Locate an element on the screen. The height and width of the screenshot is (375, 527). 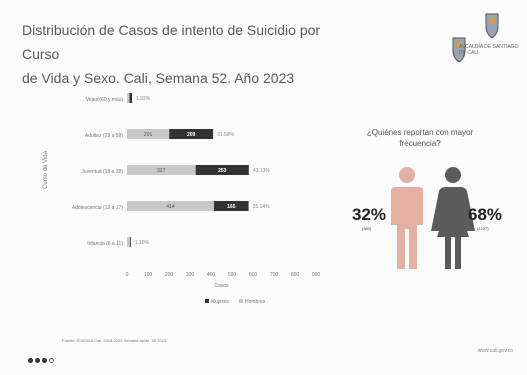
x-tick-label: 100 is located at coordinates (148, 275).